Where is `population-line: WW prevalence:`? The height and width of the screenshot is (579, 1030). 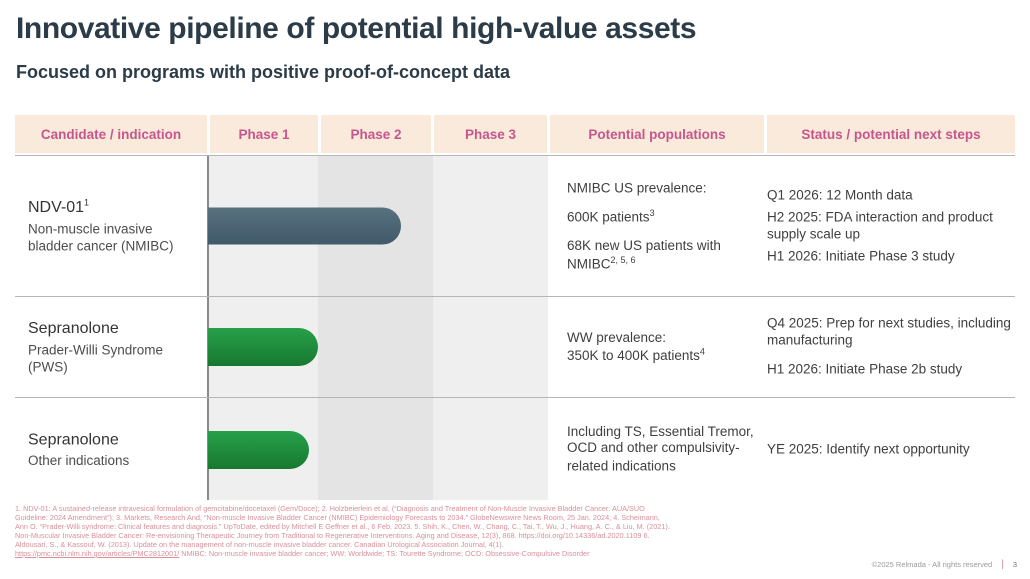
population-line: WW prevalence: is located at coordinates (617, 338).